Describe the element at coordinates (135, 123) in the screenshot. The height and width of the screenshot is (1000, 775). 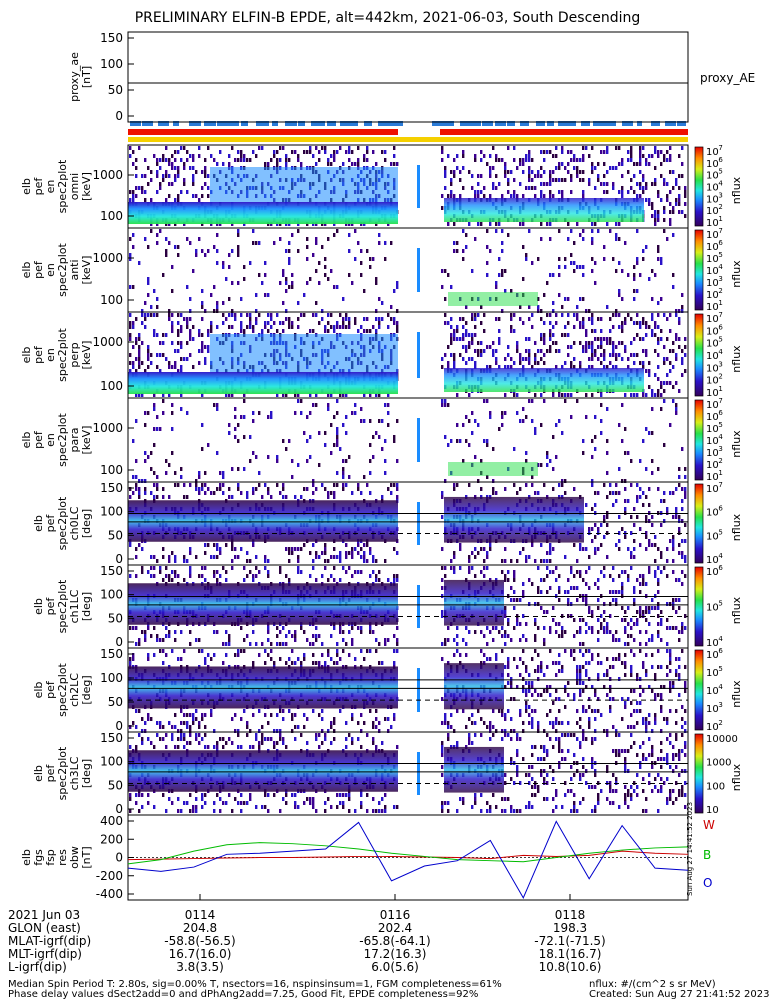
I see `status-bar-segment` at that location.